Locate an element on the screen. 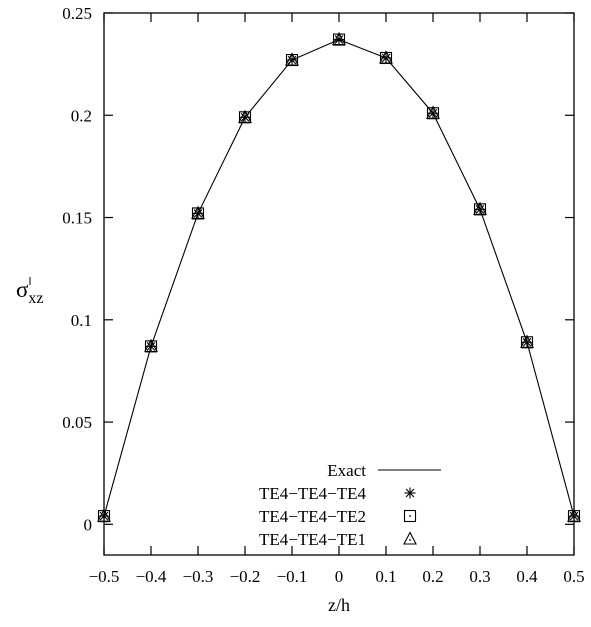 The width and height of the screenshot is (591, 627). x-tick-label: 0.1 is located at coordinates (385, 576).